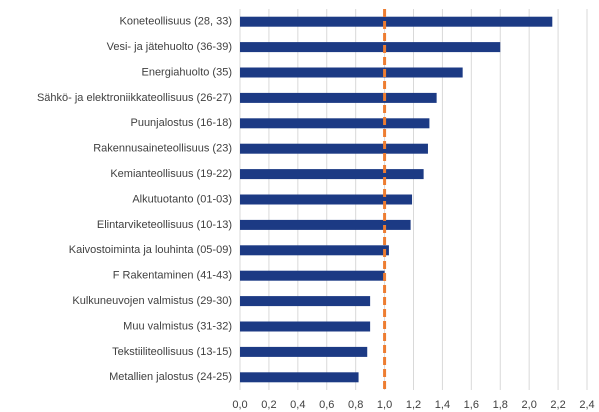 The width and height of the screenshot is (599, 412). I want to click on x-tick-label: 1,0, so click(384, 405).